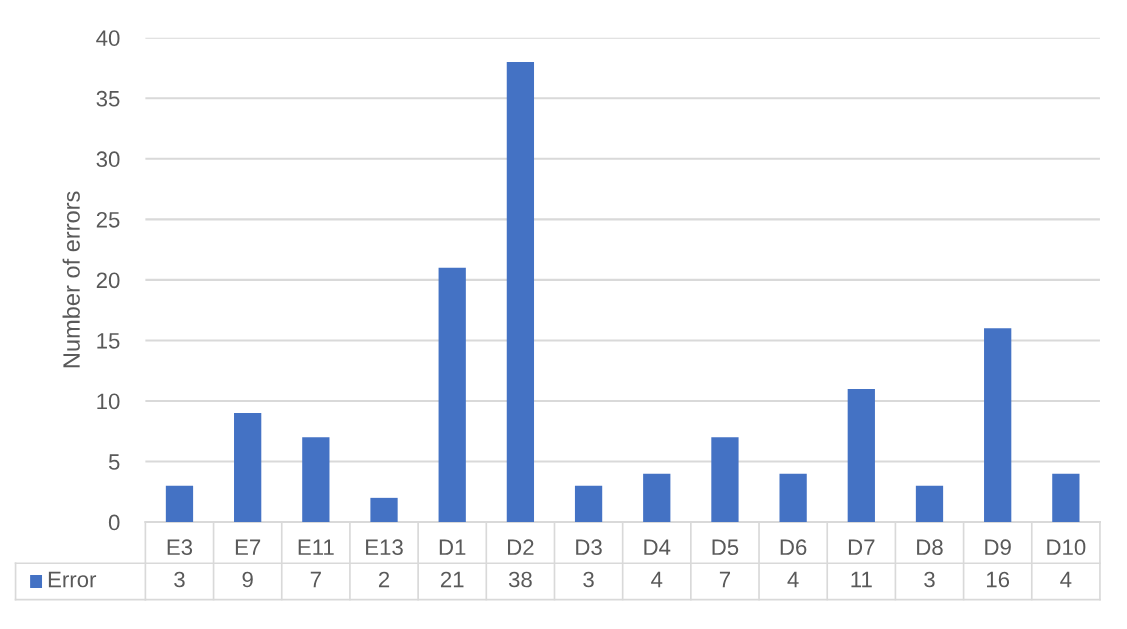  What do you see at coordinates (793, 547) in the screenshot?
I see `x-tick-label: D6` at bounding box center [793, 547].